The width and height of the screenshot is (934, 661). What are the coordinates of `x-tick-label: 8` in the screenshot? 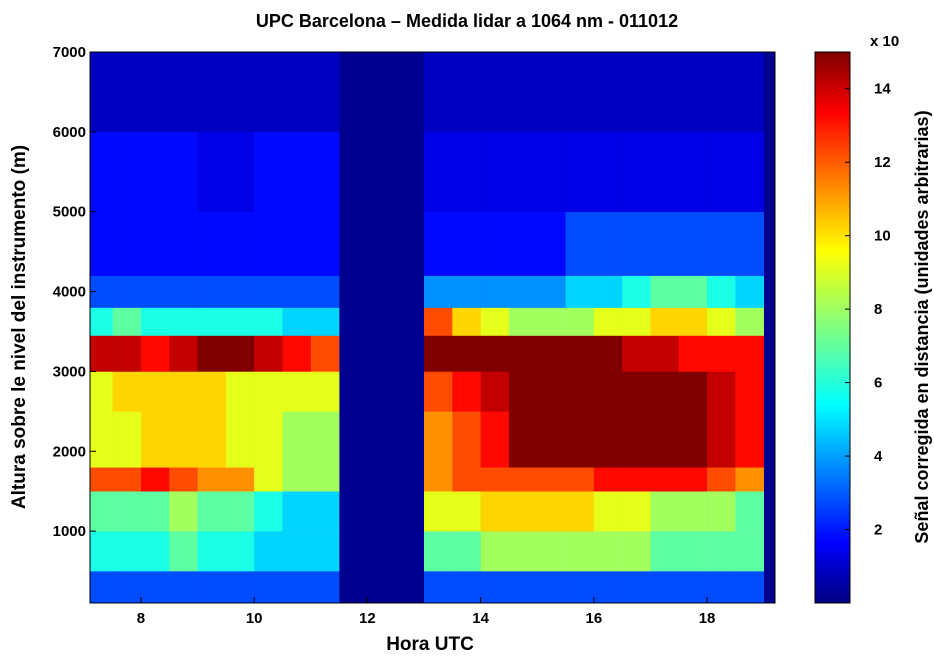 It's located at (141, 618).